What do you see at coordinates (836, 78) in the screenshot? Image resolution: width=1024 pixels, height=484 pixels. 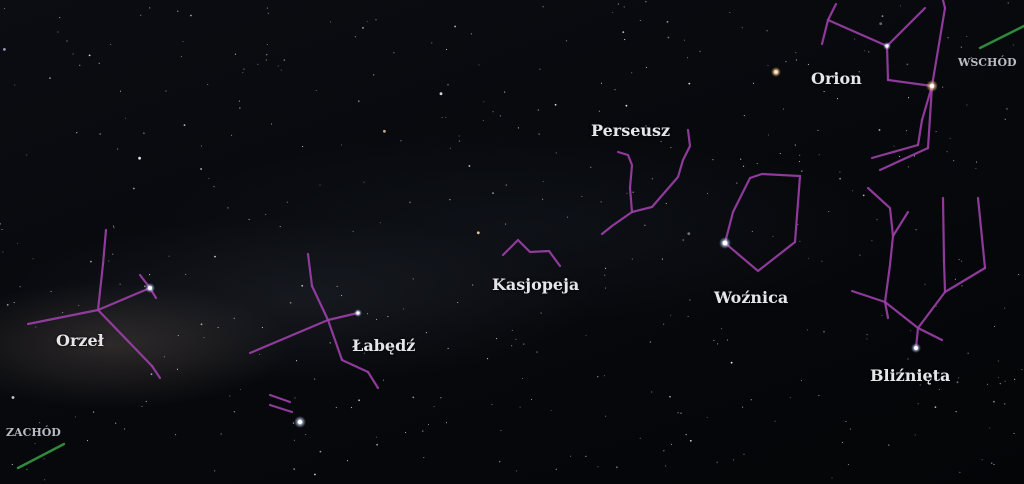 I see `label-orion: Orion` at bounding box center [836, 78].